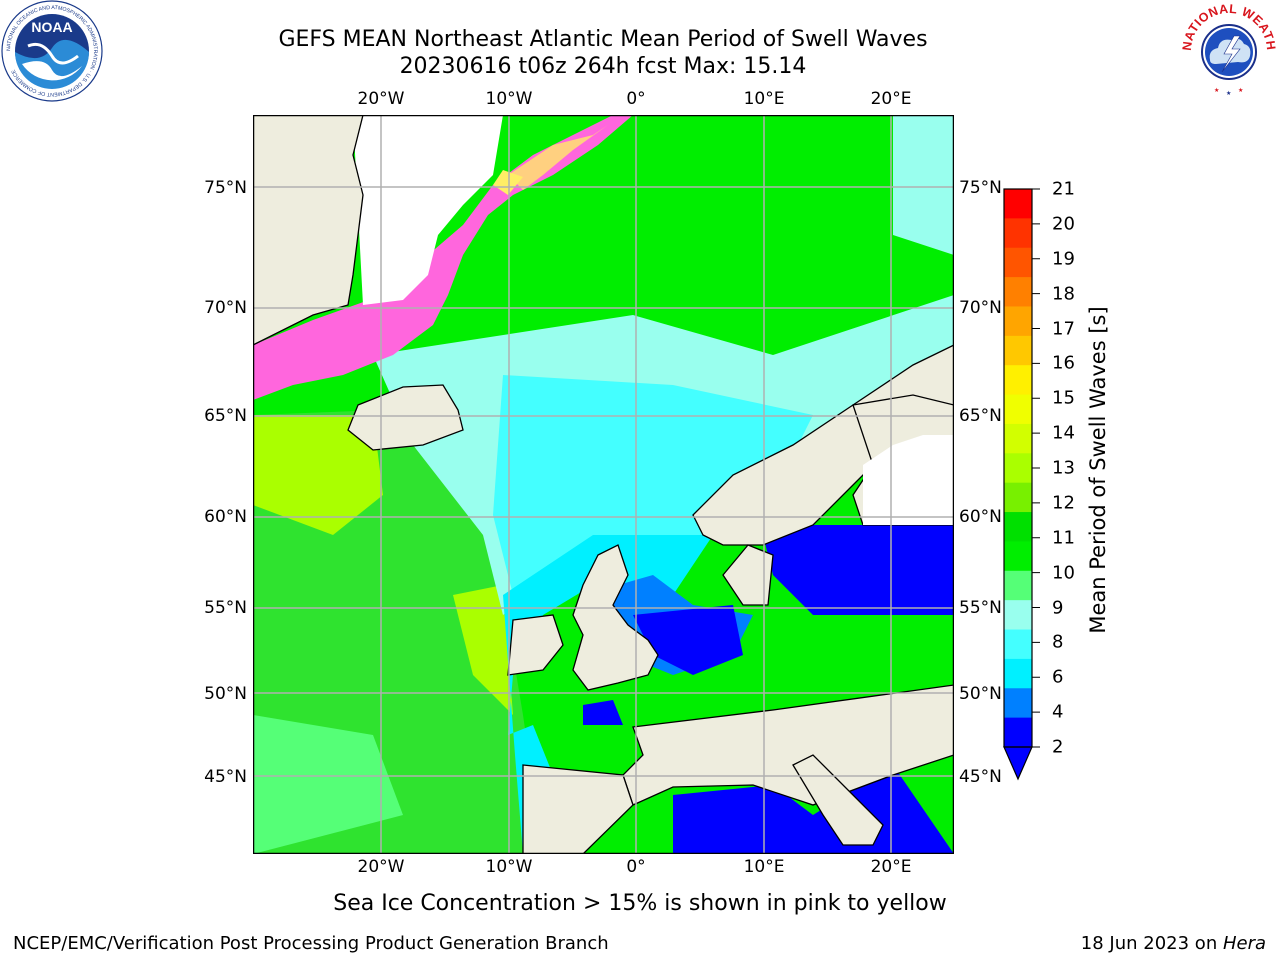 The image size is (1280, 960). I want to click on colorbar, so click(1021, 484).